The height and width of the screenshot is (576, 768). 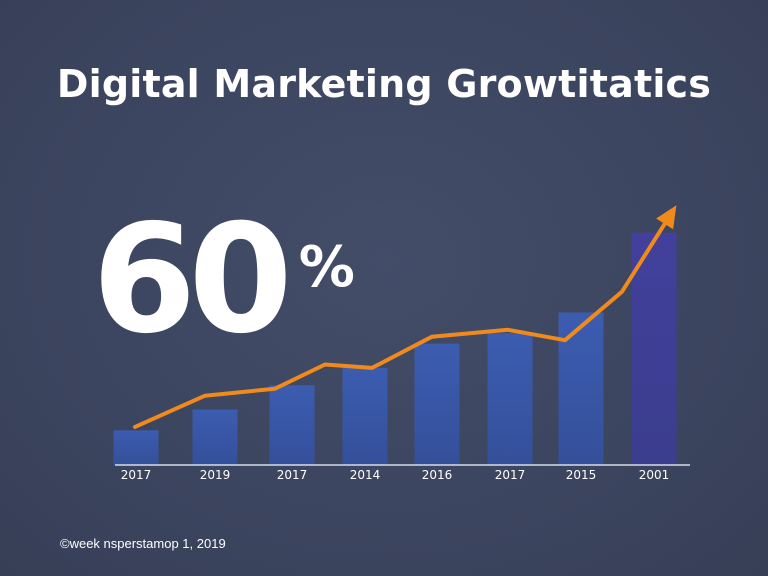 I want to click on highlight-stat-number: 60, so click(x=192, y=280).